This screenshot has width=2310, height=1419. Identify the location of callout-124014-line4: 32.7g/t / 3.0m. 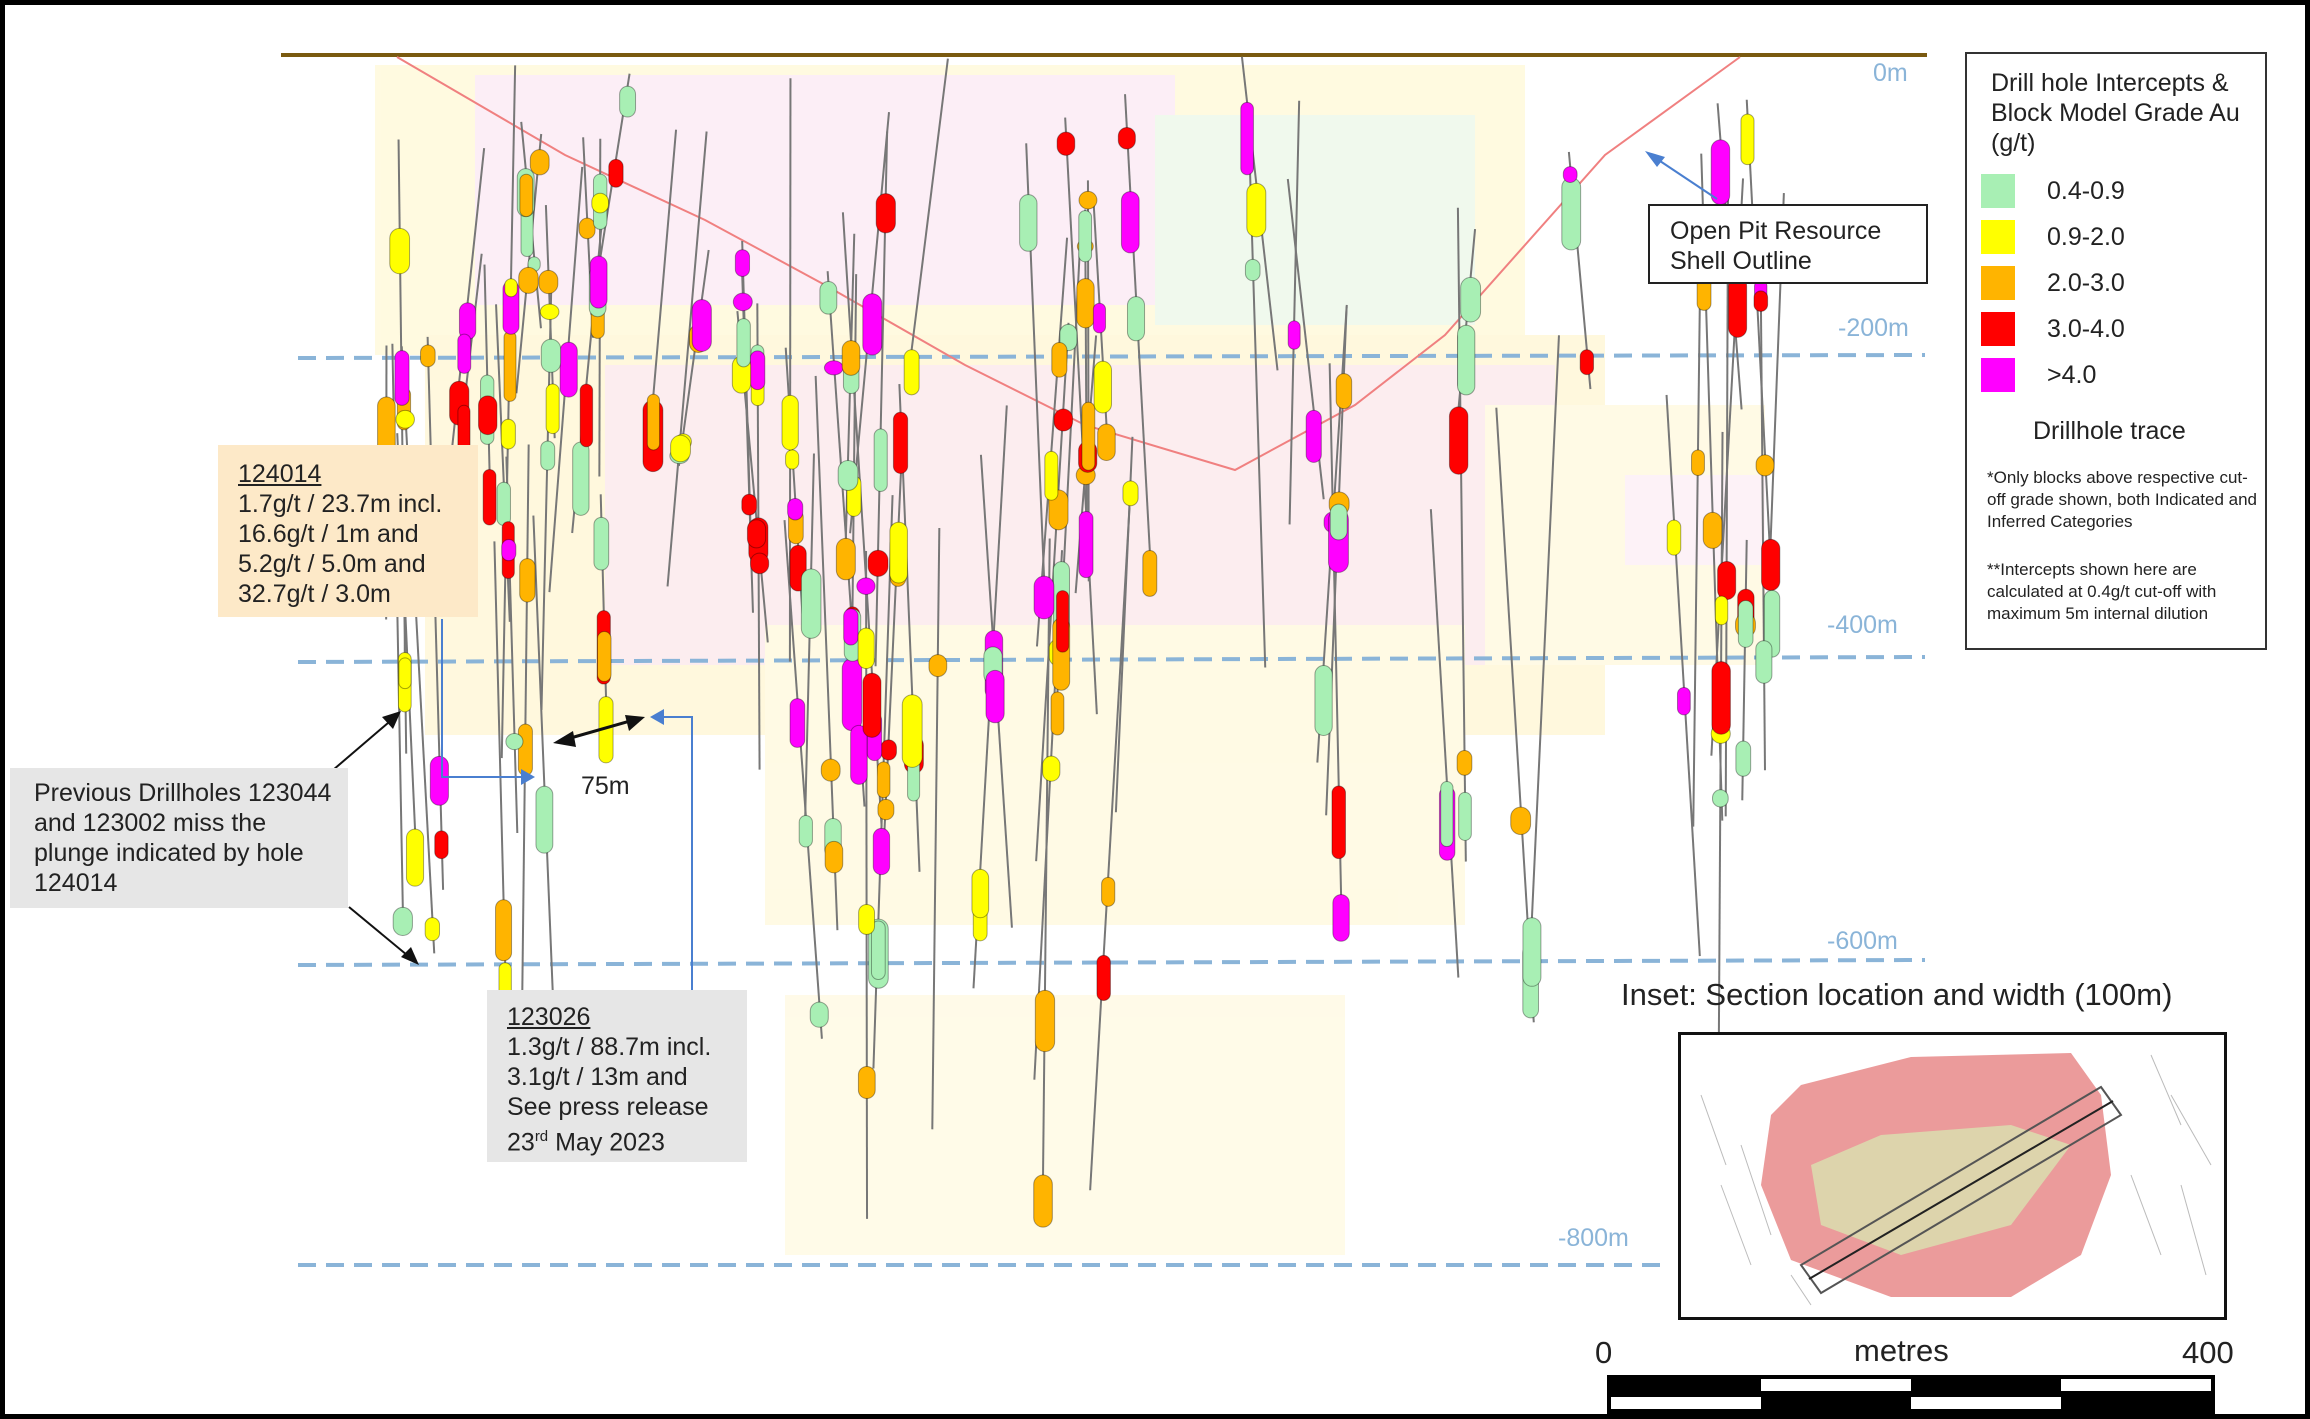
(314, 594).